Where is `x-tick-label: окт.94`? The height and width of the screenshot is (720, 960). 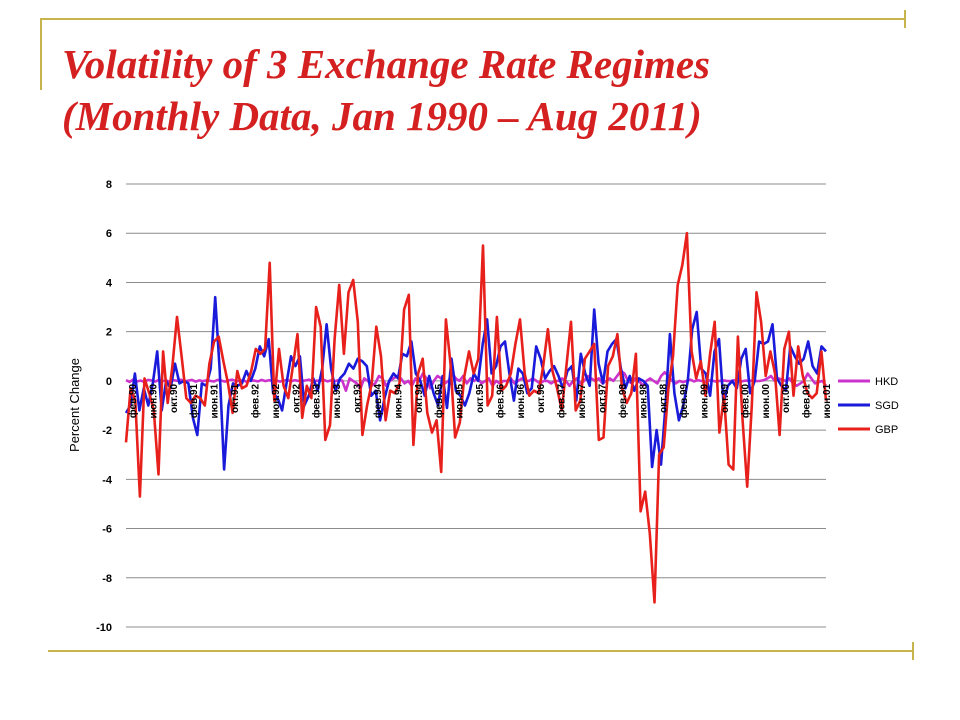 x-tick-label: окт.94 is located at coordinates (419, 397).